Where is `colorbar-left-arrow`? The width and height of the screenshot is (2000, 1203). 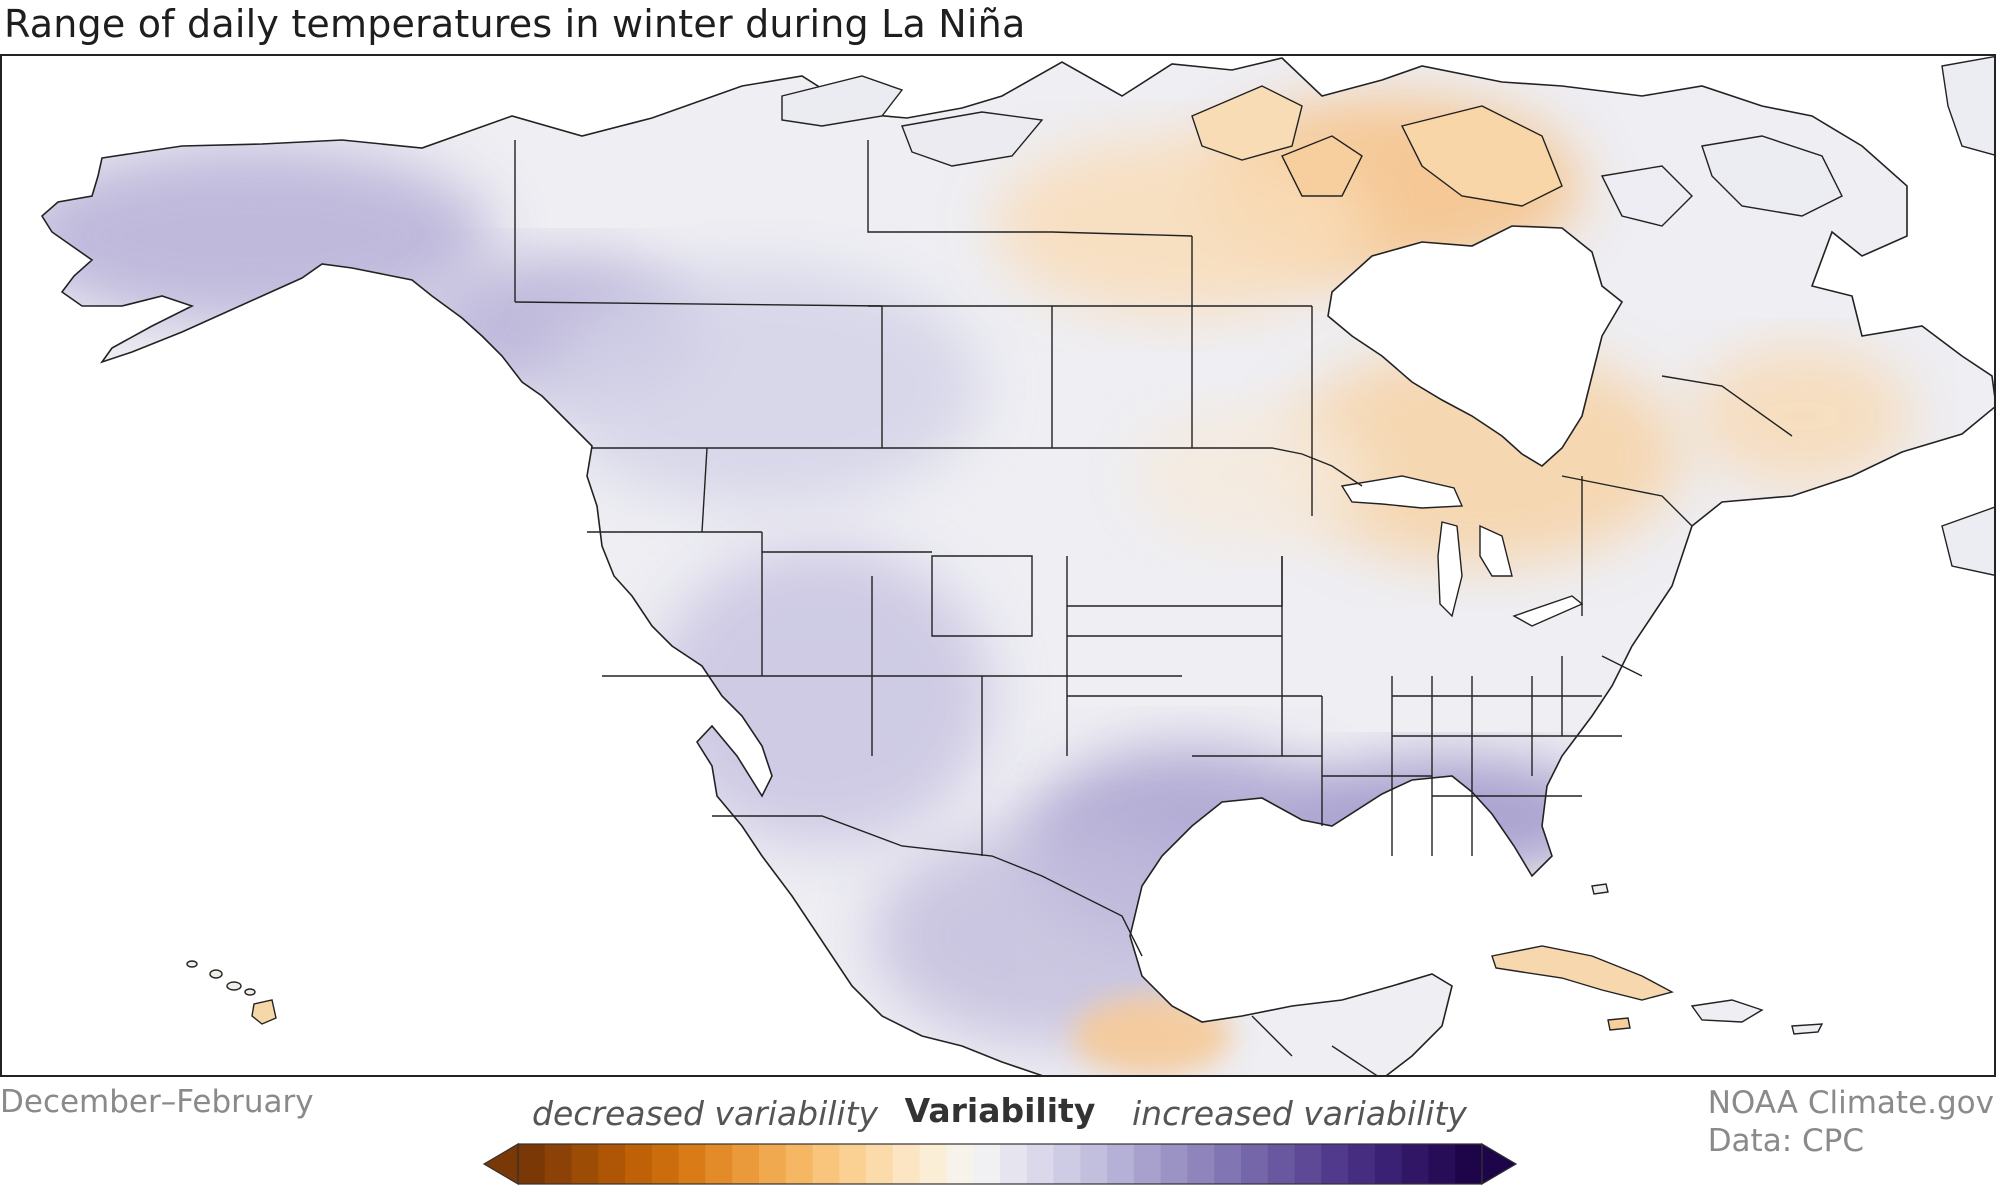
colorbar-left-arrow is located at coordinates (500, 1164).